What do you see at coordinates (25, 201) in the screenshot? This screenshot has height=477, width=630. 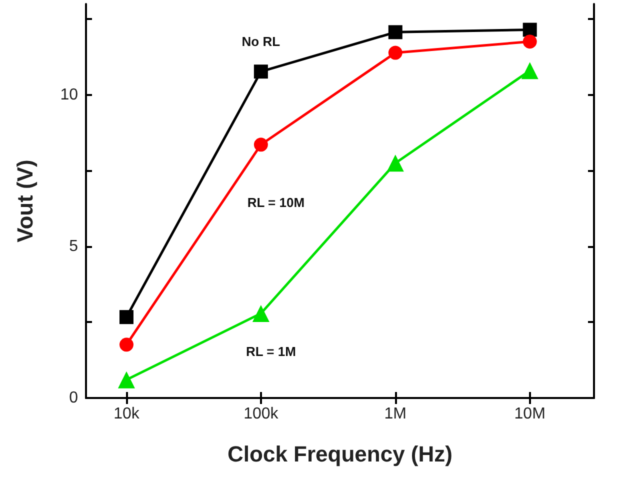 I see `y-axis-title: Vout (V)` at bounding box center [25, 201].